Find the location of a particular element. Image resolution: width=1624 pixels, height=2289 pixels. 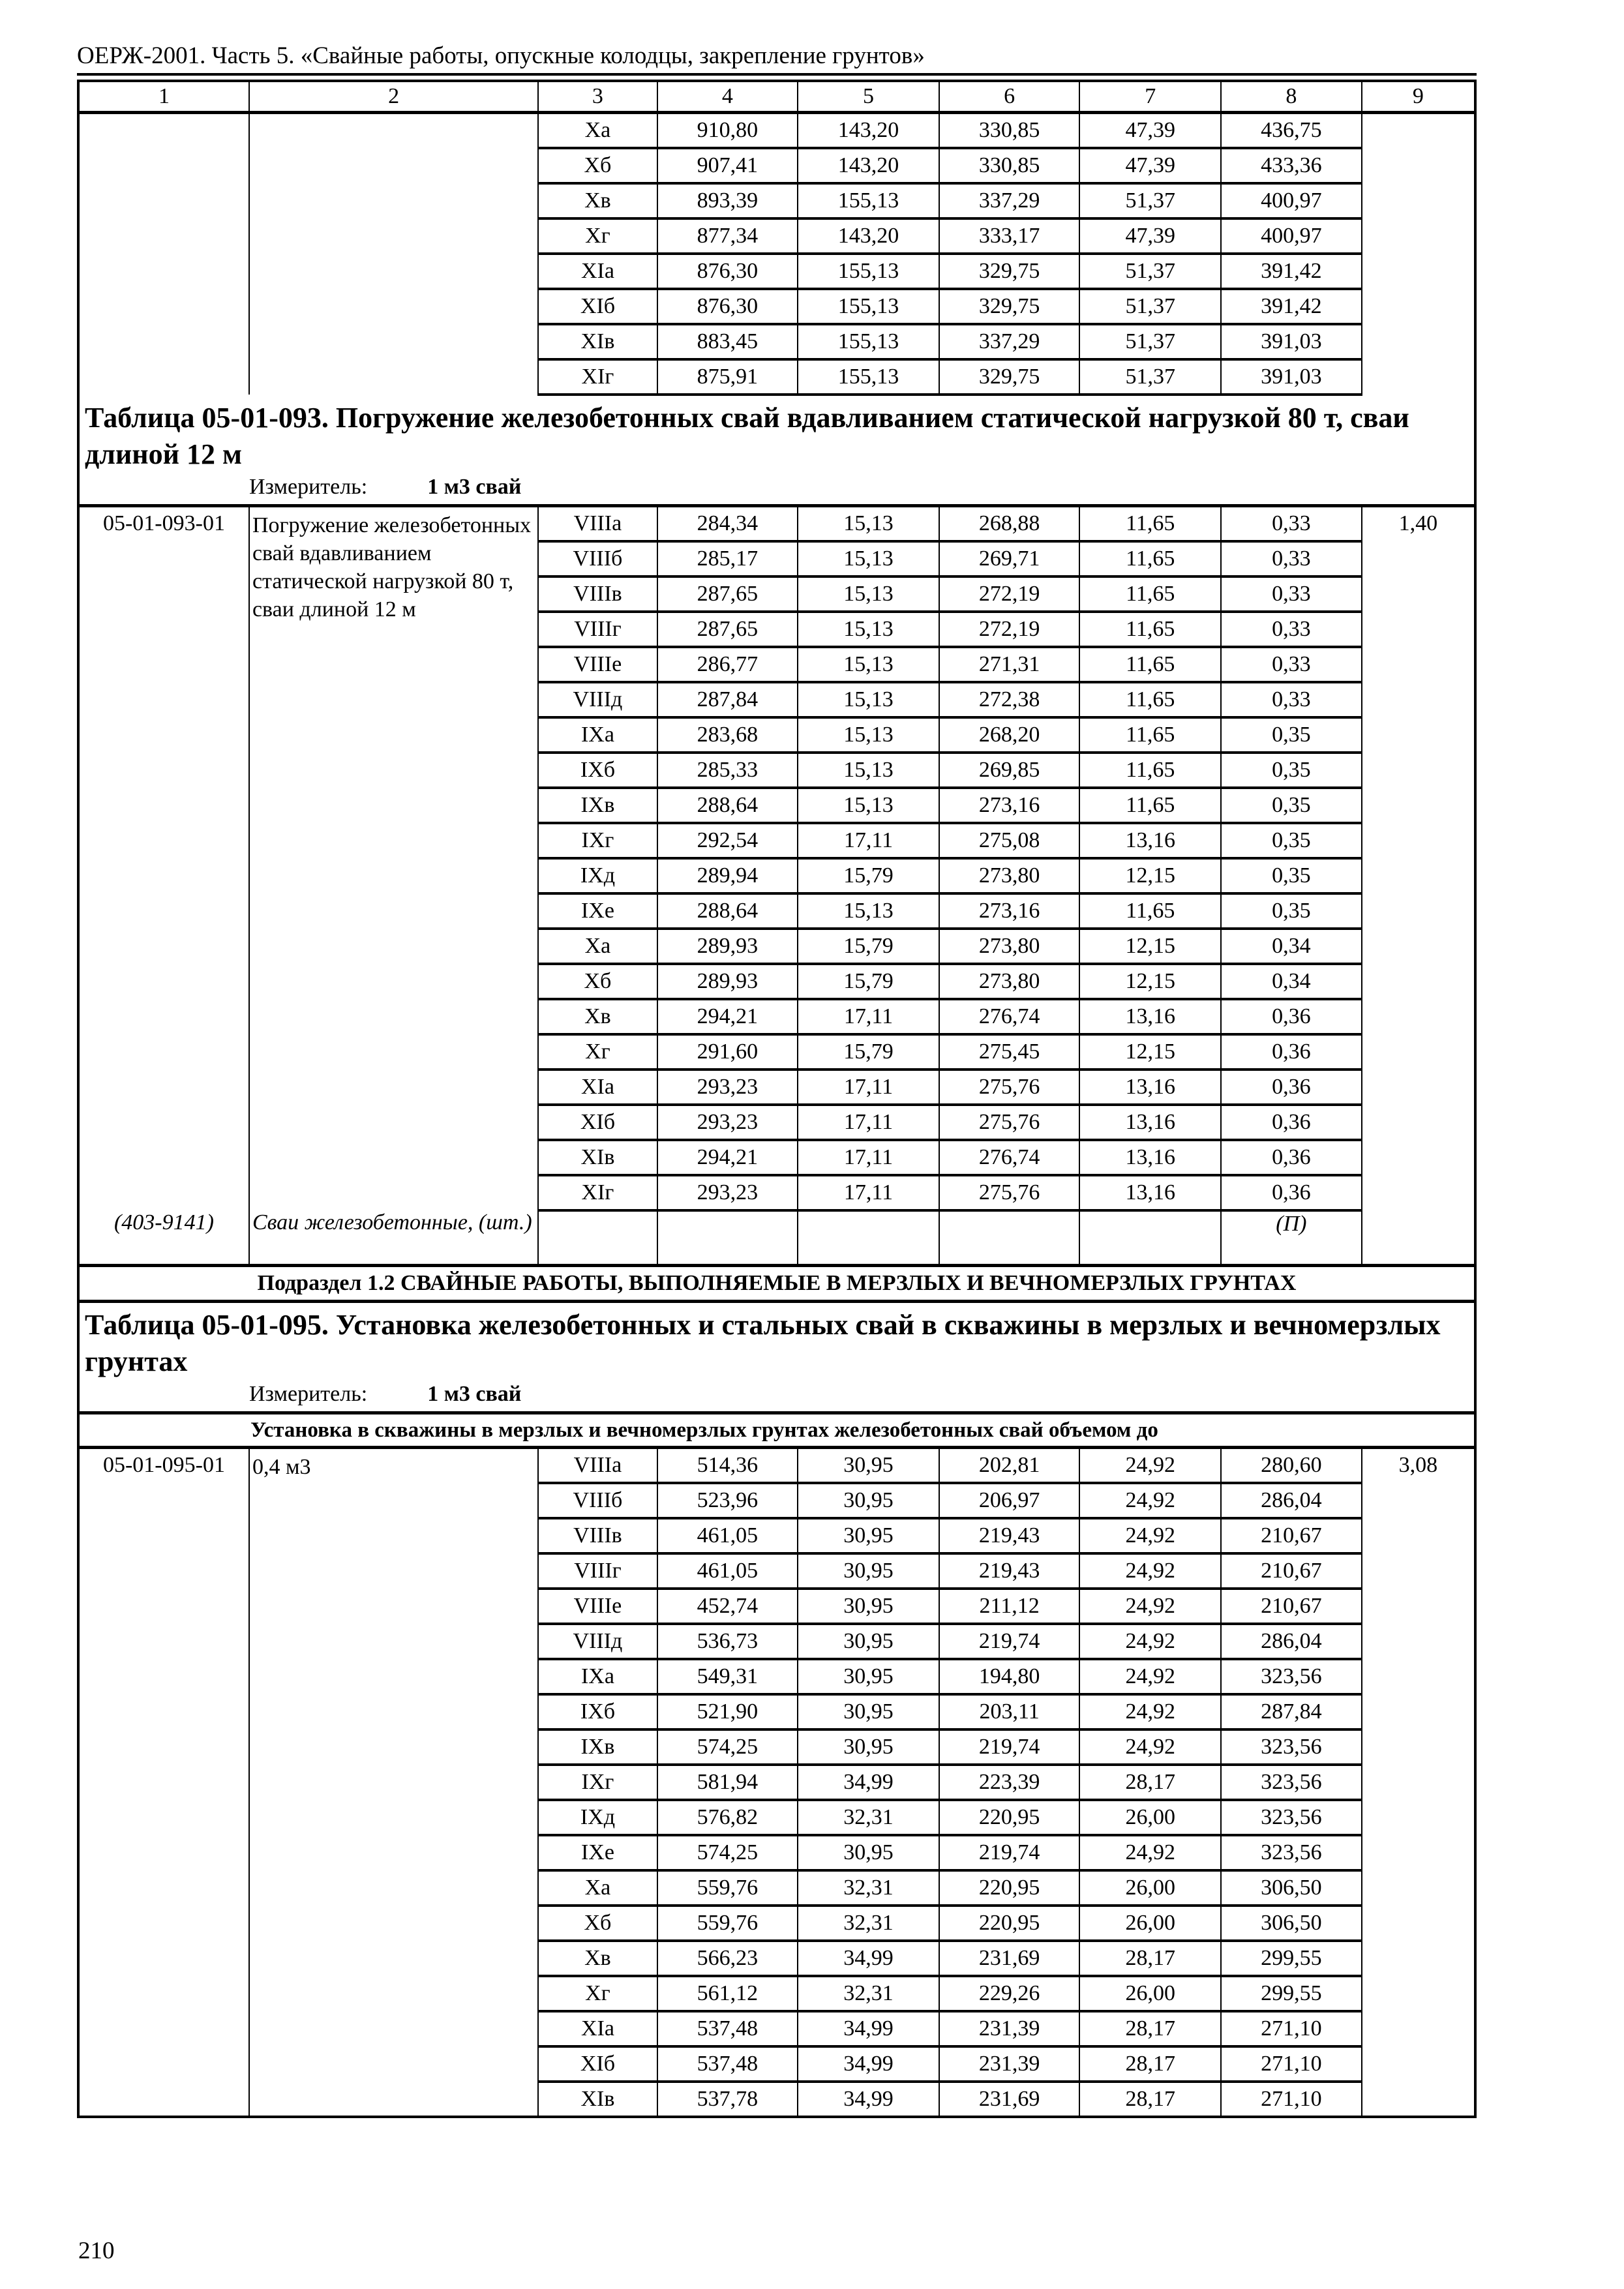

value-cell: 391,42 is located at coordinates (1291, 307).